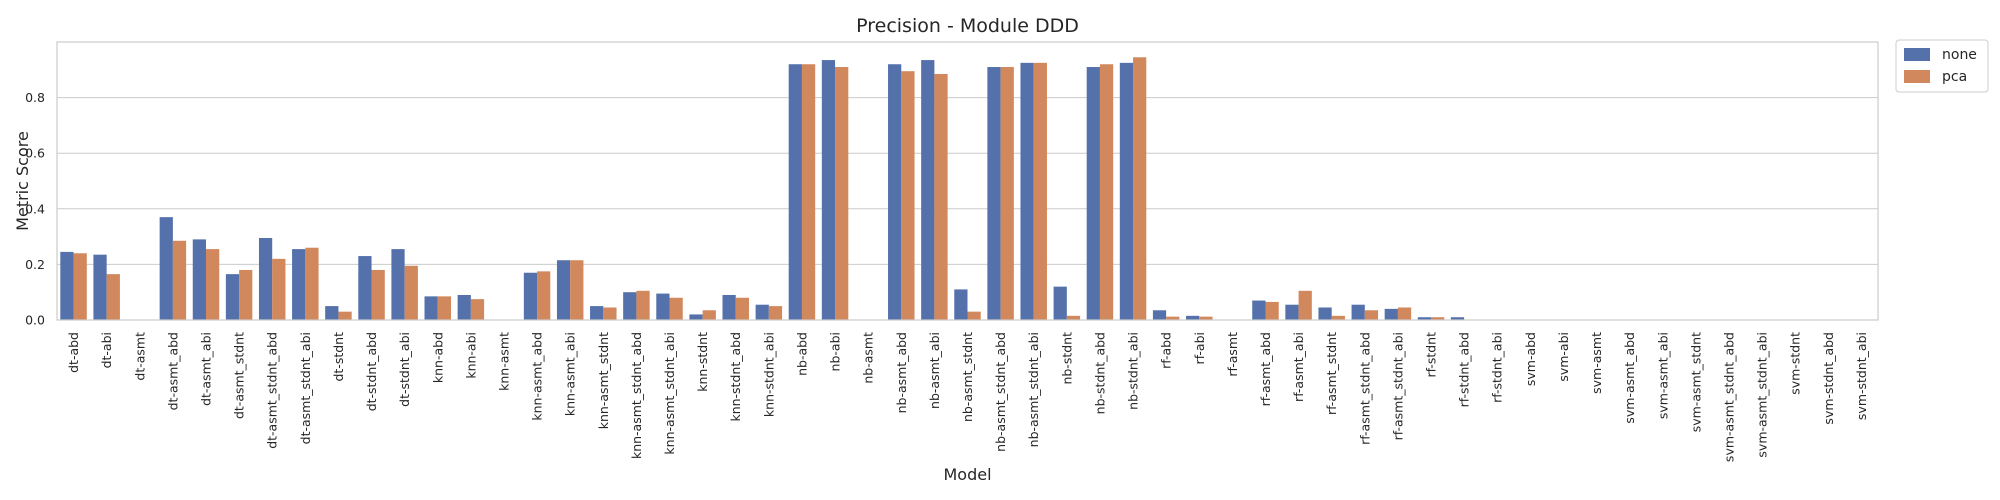 Image resolution: width=2000 pixels, height=500 pixels. What do you see at coordinates (563, 290) in the screenshot?
I see `bar-none-knn-asmt_abi` at bounding box center [563, 290].